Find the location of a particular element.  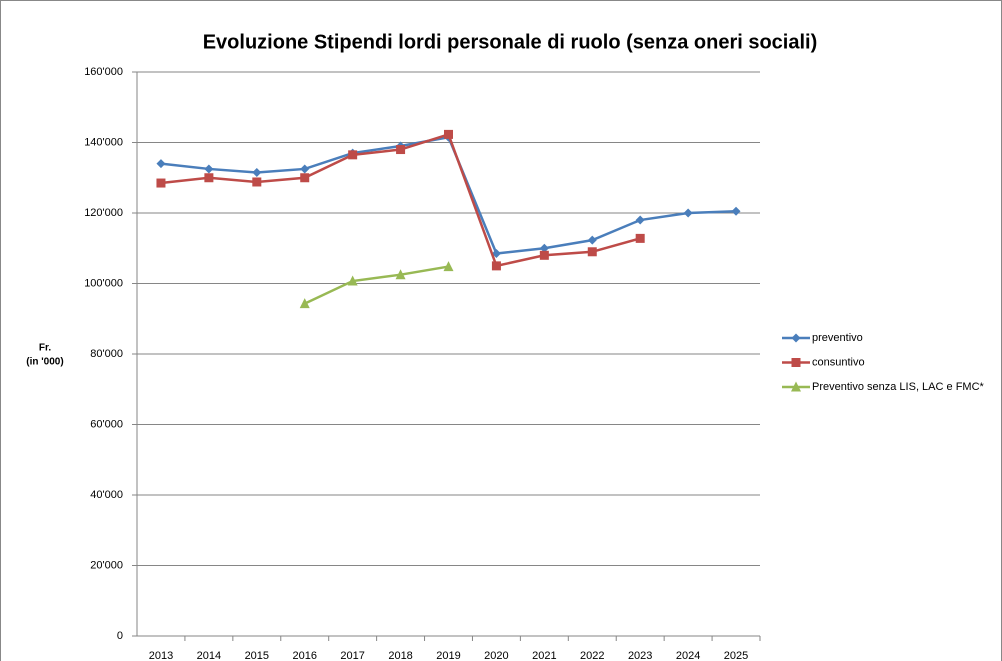

y-tick-label: 140'000 is located at coordinates (103, 142).